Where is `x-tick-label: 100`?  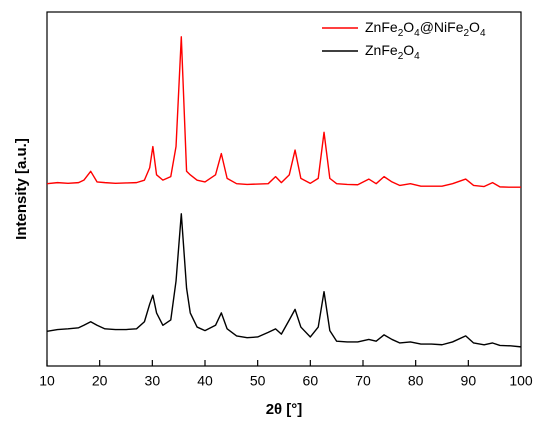 x-tick-label: 100 is located at coordinates (521, 381).